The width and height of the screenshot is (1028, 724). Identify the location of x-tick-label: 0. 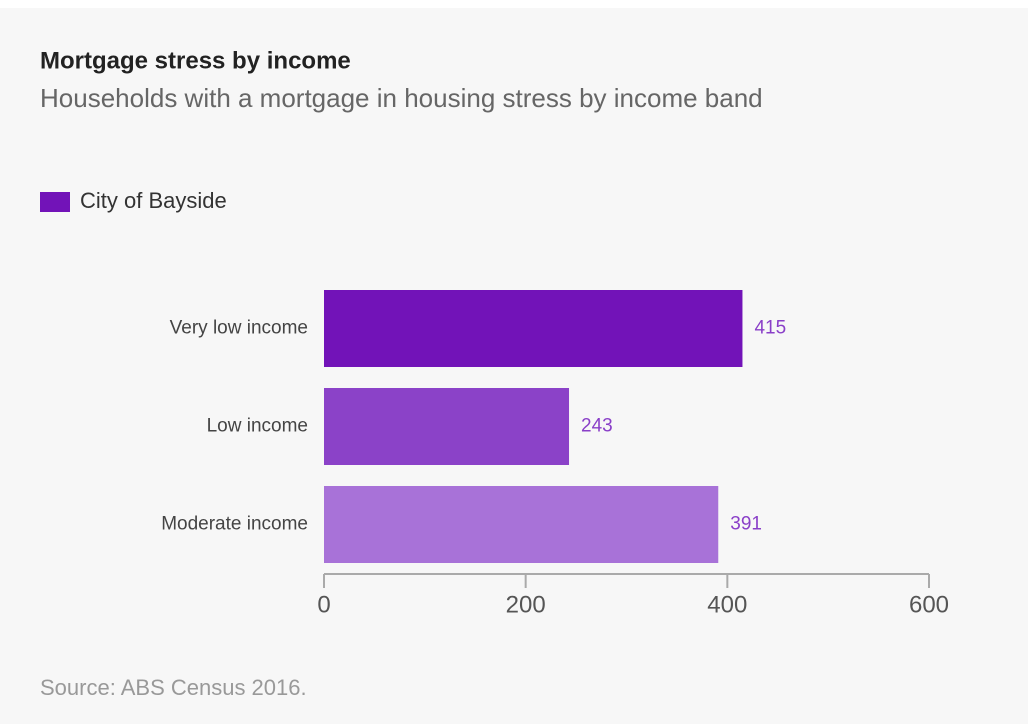
(323, 604).